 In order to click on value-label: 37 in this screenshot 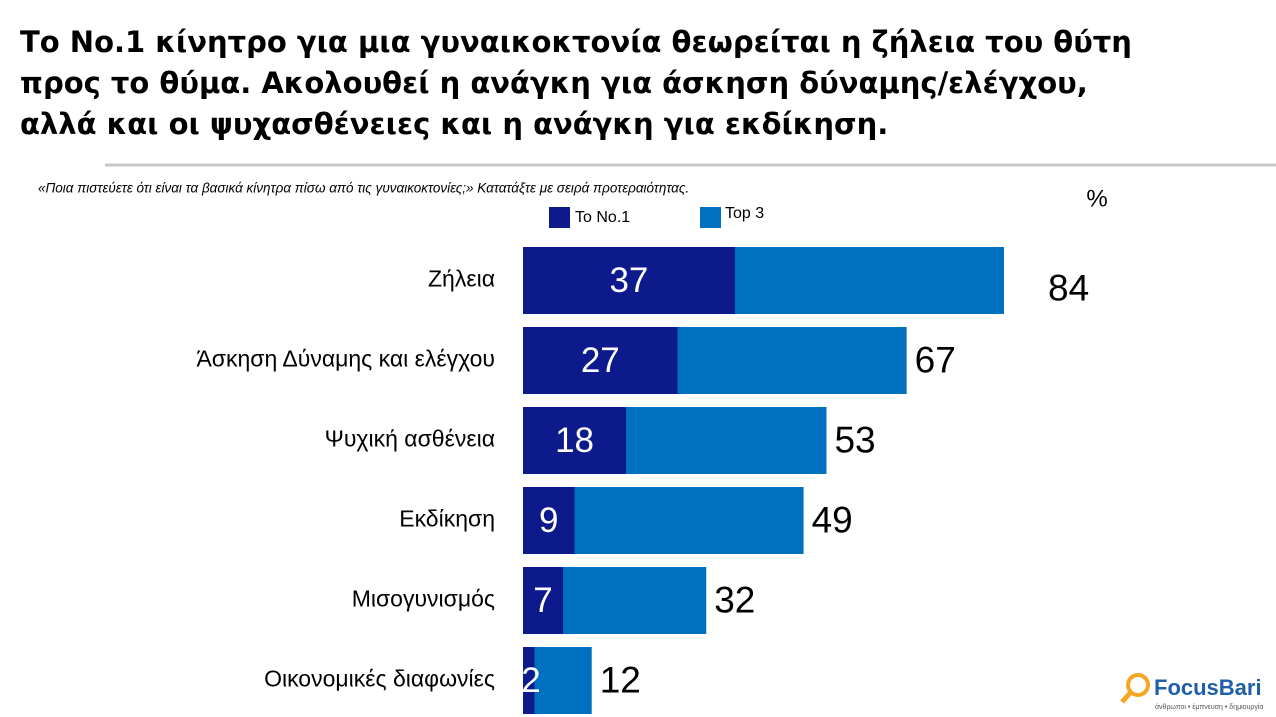, I will do `click(628, 280)`.